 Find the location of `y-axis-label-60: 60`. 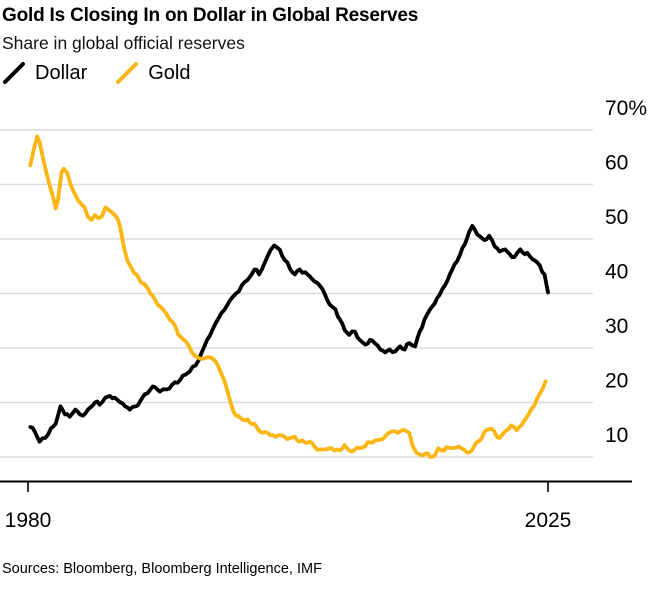

y-axis-label-60: 60 is located at coordinates (616, 163).